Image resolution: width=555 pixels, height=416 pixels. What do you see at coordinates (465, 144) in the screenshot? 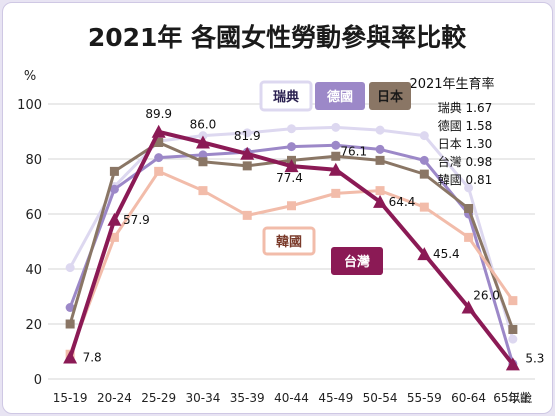
I see `legend-item-japan: 日本 1.30` at bounding box center [465, 144].